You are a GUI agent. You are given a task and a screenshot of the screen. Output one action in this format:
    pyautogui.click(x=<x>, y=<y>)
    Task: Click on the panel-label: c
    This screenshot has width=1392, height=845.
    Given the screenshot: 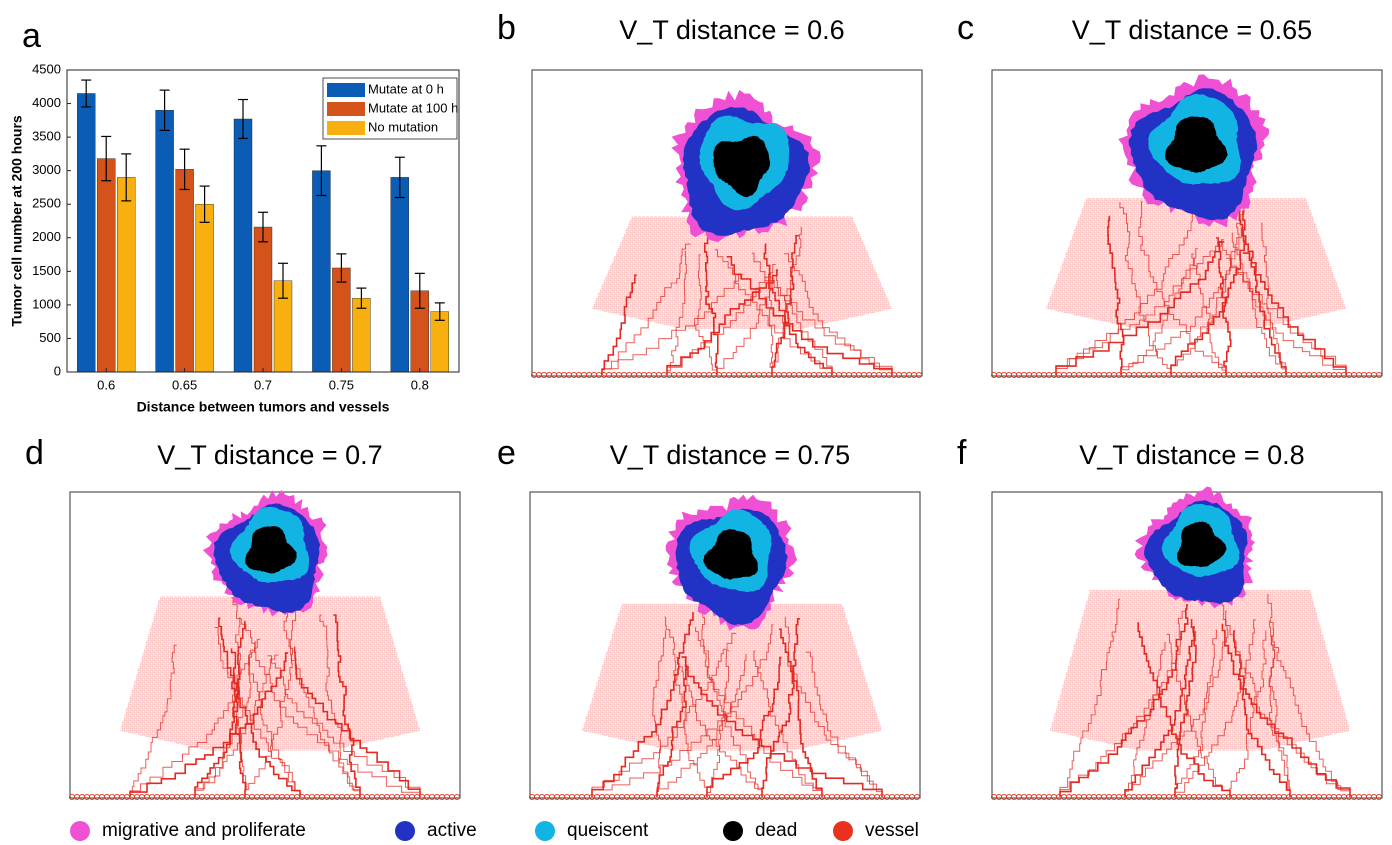 What is the action you would take?
    pyautogui.click(x=965, y=28)
    